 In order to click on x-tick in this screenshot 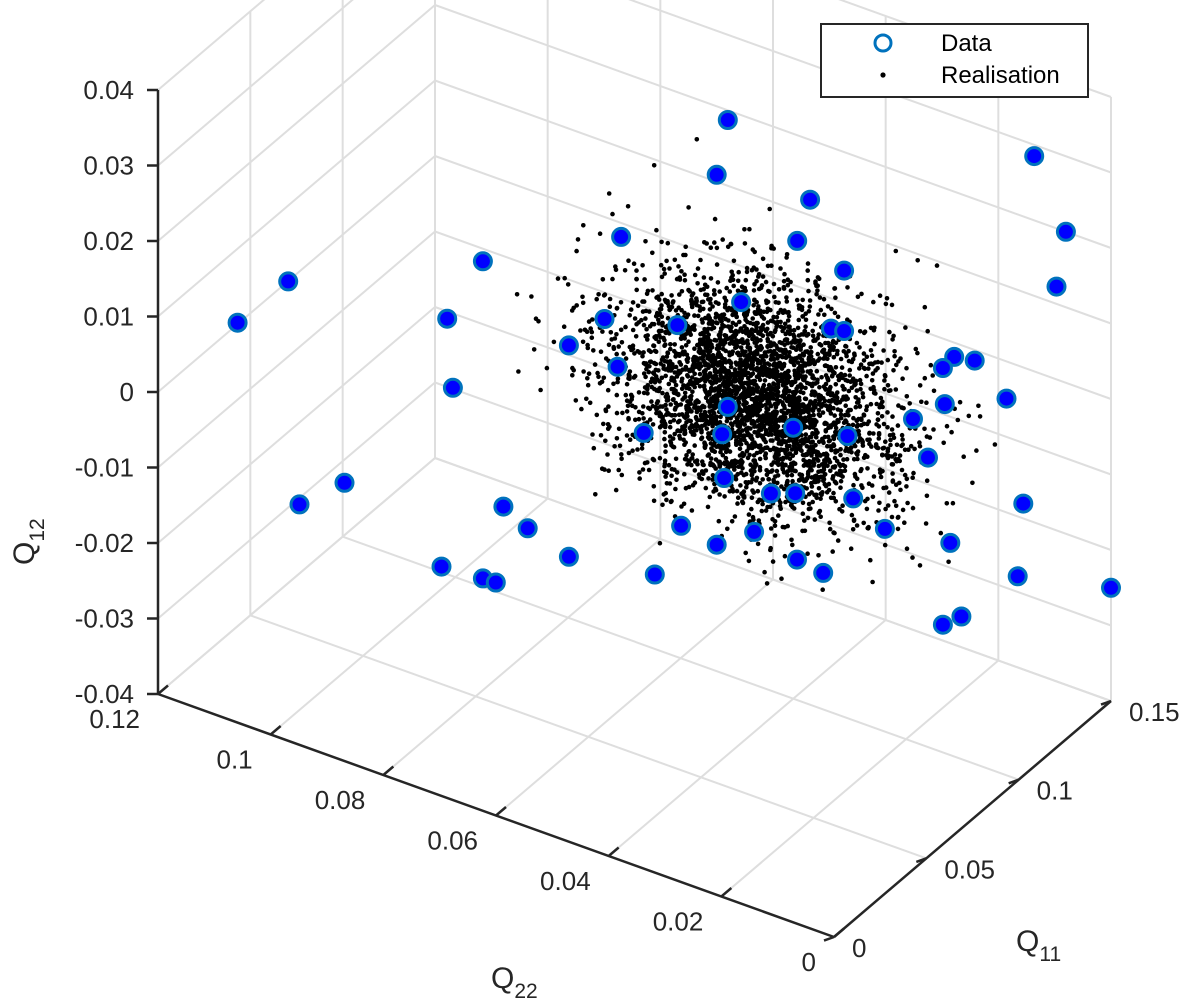, I will do `click(829, 938)`.